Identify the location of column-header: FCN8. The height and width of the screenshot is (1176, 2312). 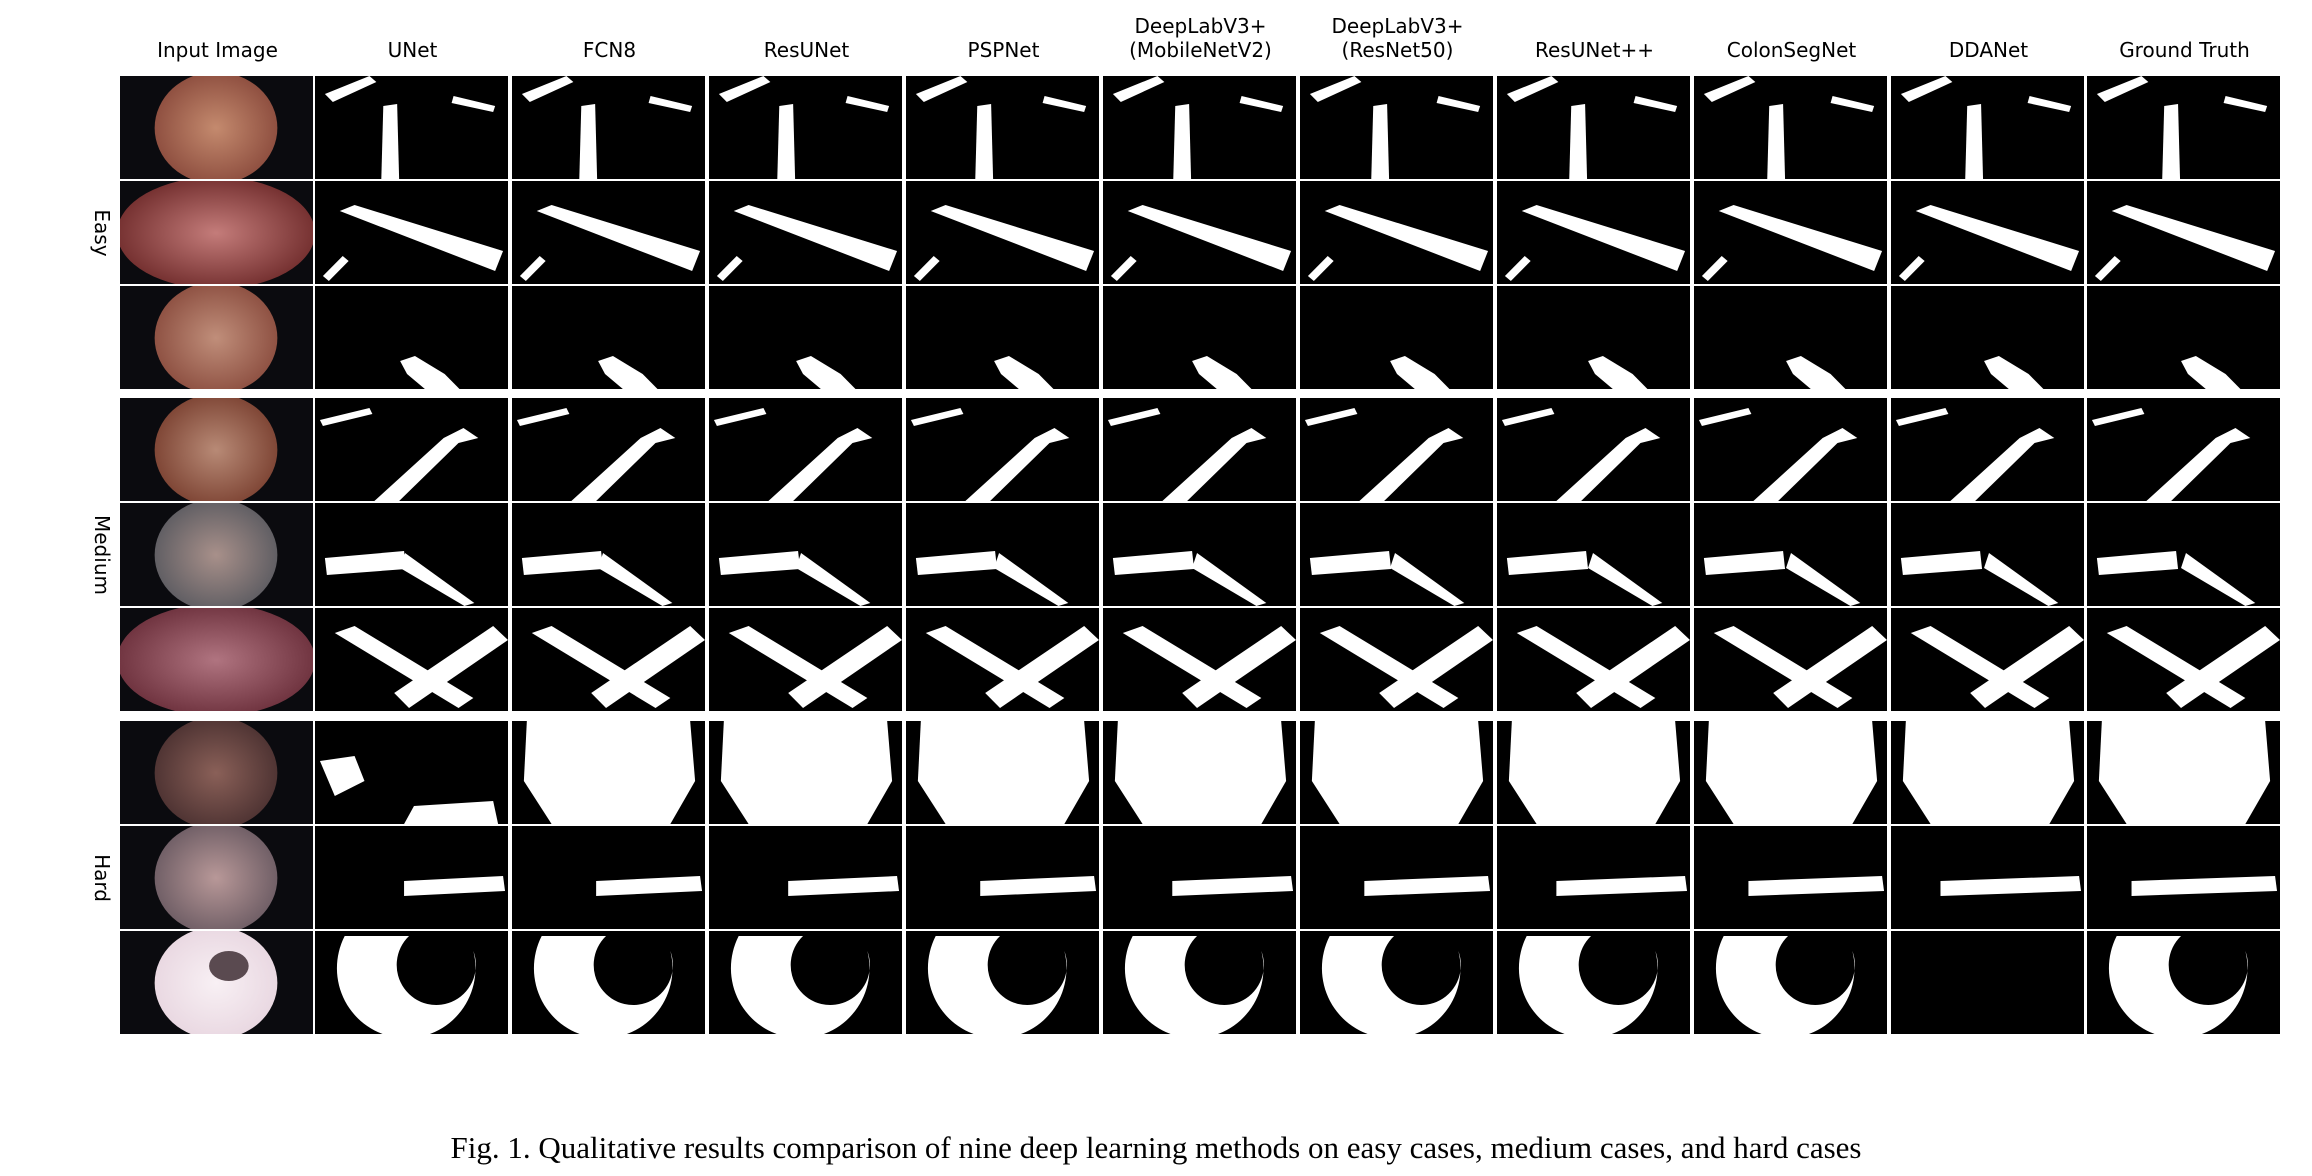
(609, 50).